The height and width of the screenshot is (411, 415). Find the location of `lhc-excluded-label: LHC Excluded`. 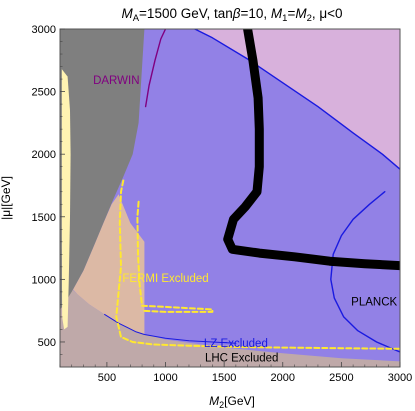

lhc-excluded-label: LHC Excluded is located at coordinates (242, 358).